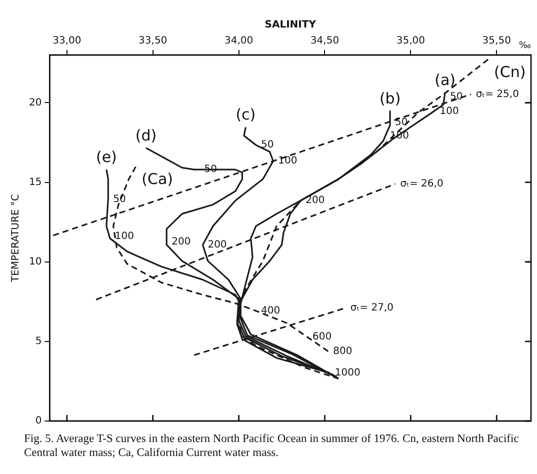 This screenshot has width=537, height=474. Describe the element at coordinates (246, 115) in the screenshot. I see `series-label: (c)` at that location.